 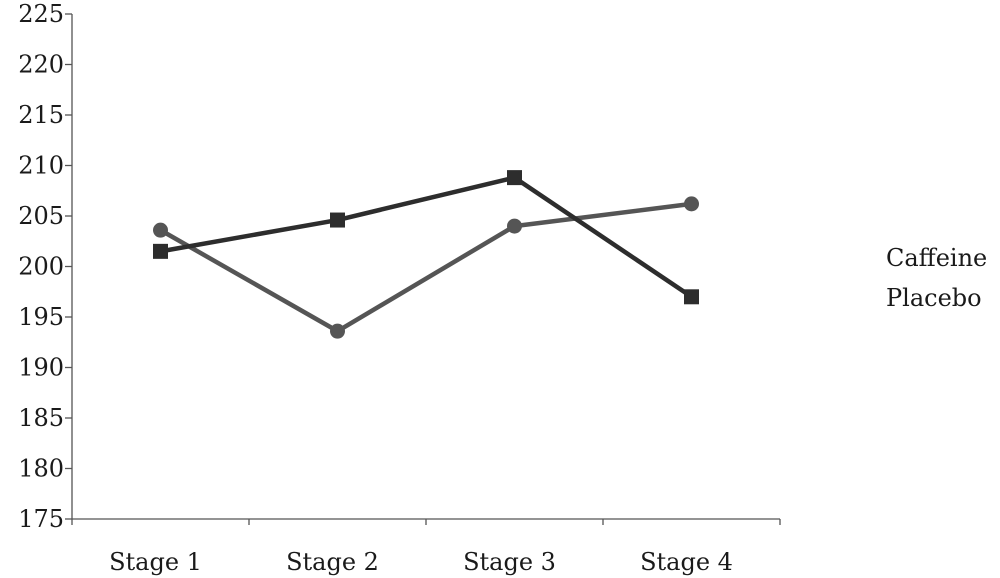 I want to click on x-category-label: Stage 4, so click(x=686, y=562).